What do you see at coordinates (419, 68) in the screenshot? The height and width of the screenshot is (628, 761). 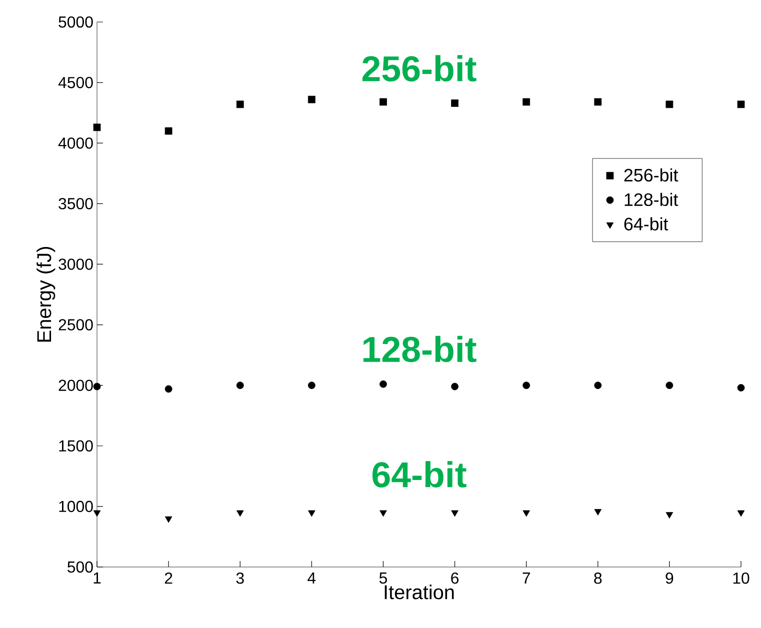 I see `annotation: 256-bit` at bounding box center [419, 68].